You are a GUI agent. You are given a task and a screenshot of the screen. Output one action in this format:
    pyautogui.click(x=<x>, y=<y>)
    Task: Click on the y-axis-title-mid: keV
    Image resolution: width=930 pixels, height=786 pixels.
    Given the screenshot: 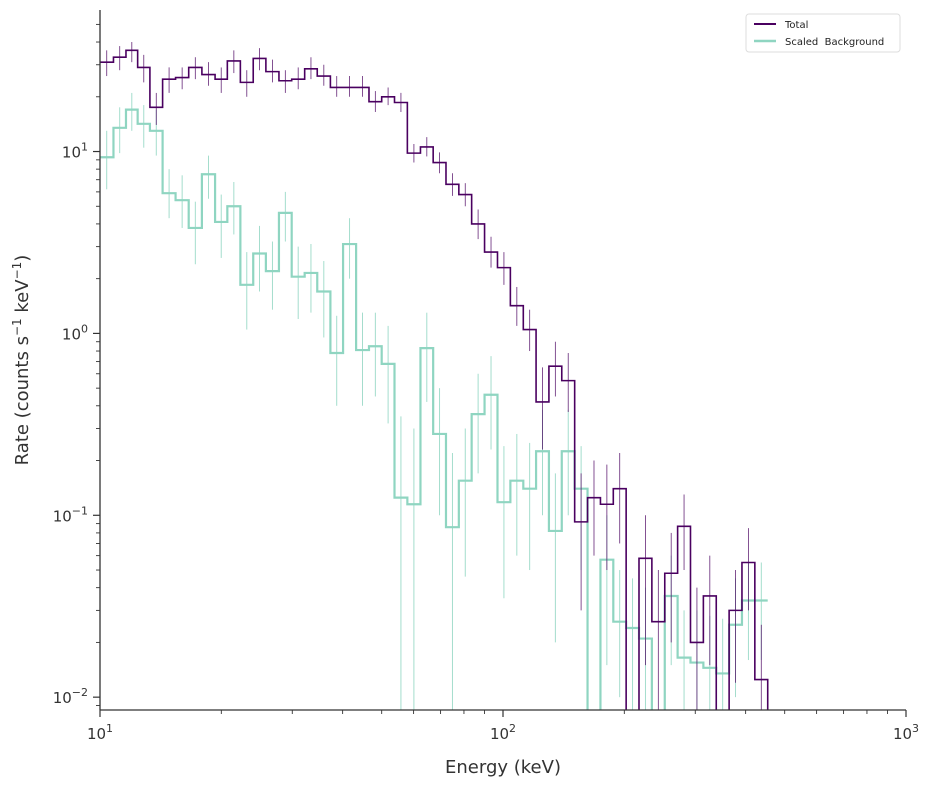 What is the action you would take?
    pyautogui.click(x=22, y=299)
    